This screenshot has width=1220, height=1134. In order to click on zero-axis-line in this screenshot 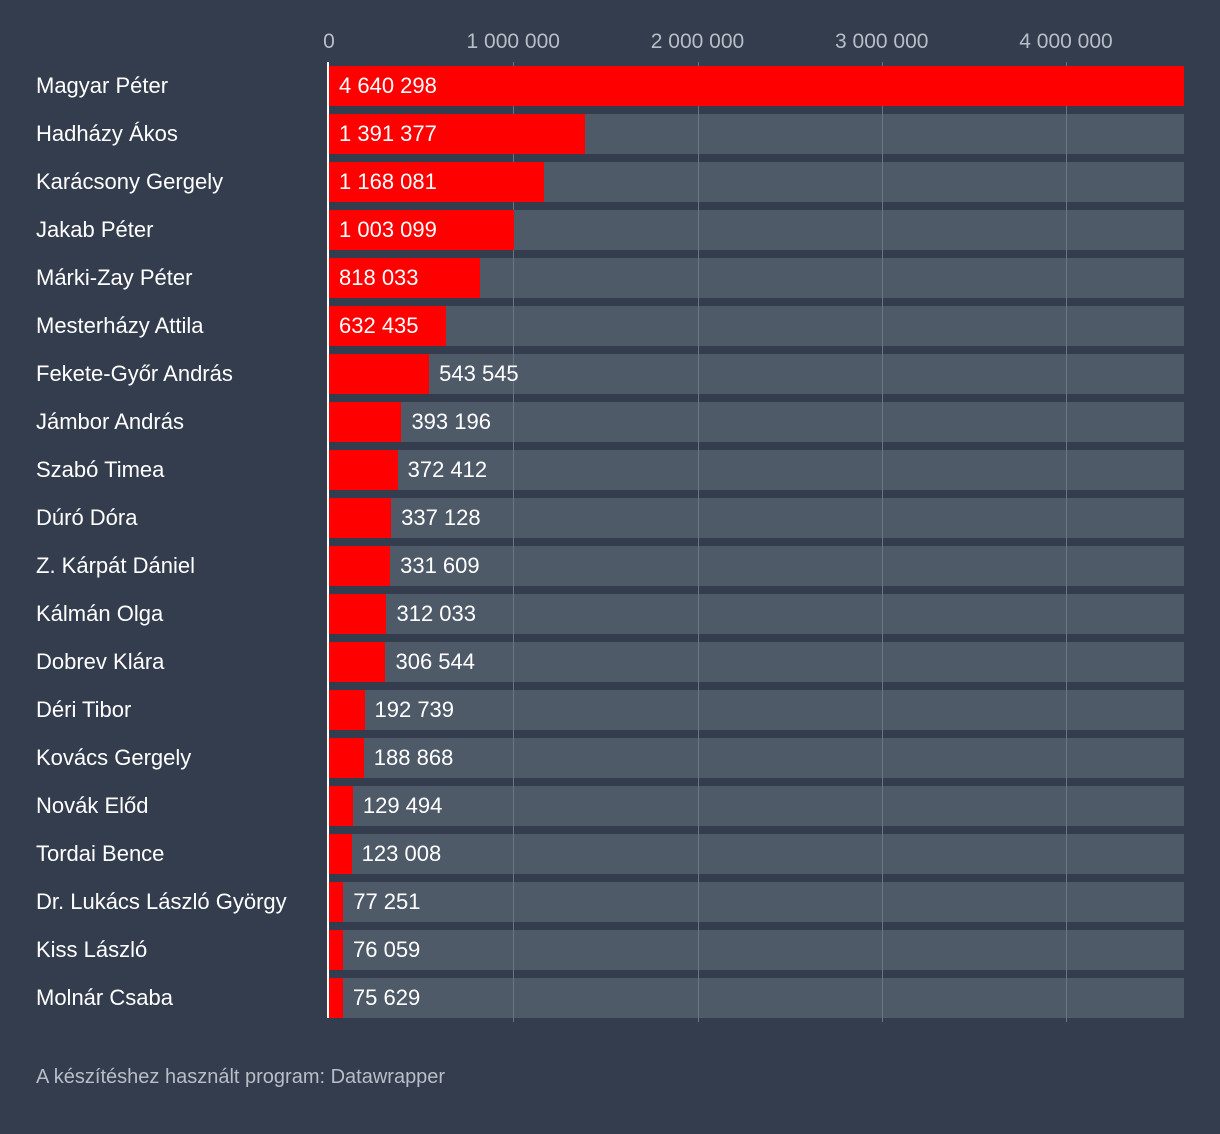, I will do `click(328, 540)`.